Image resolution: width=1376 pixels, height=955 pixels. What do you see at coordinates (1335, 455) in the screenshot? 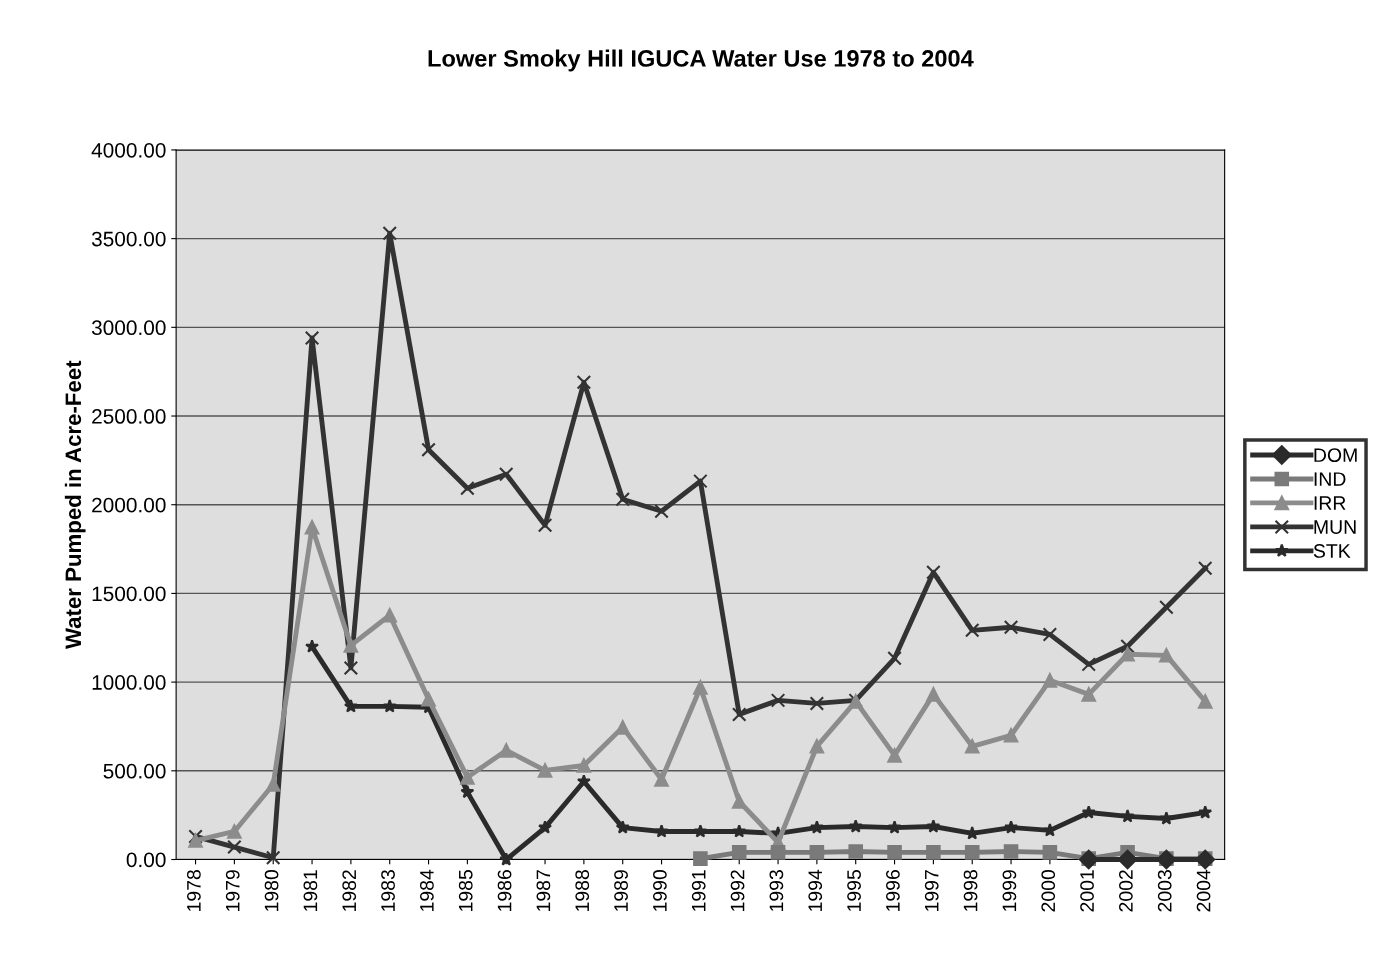
I see `legend-label: DOM` at bounding box center [1335, 455].